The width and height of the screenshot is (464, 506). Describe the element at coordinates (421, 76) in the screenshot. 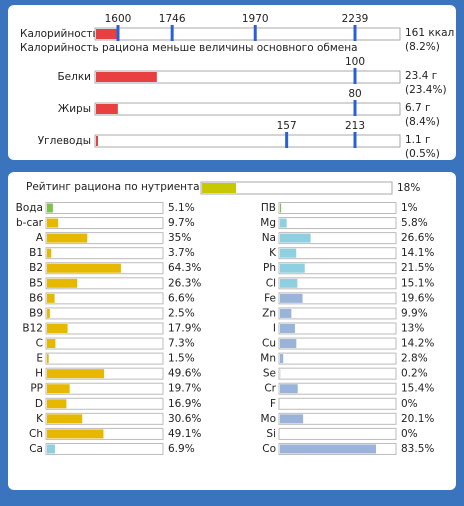

I see `amount-label: 23.4 г` at that location.